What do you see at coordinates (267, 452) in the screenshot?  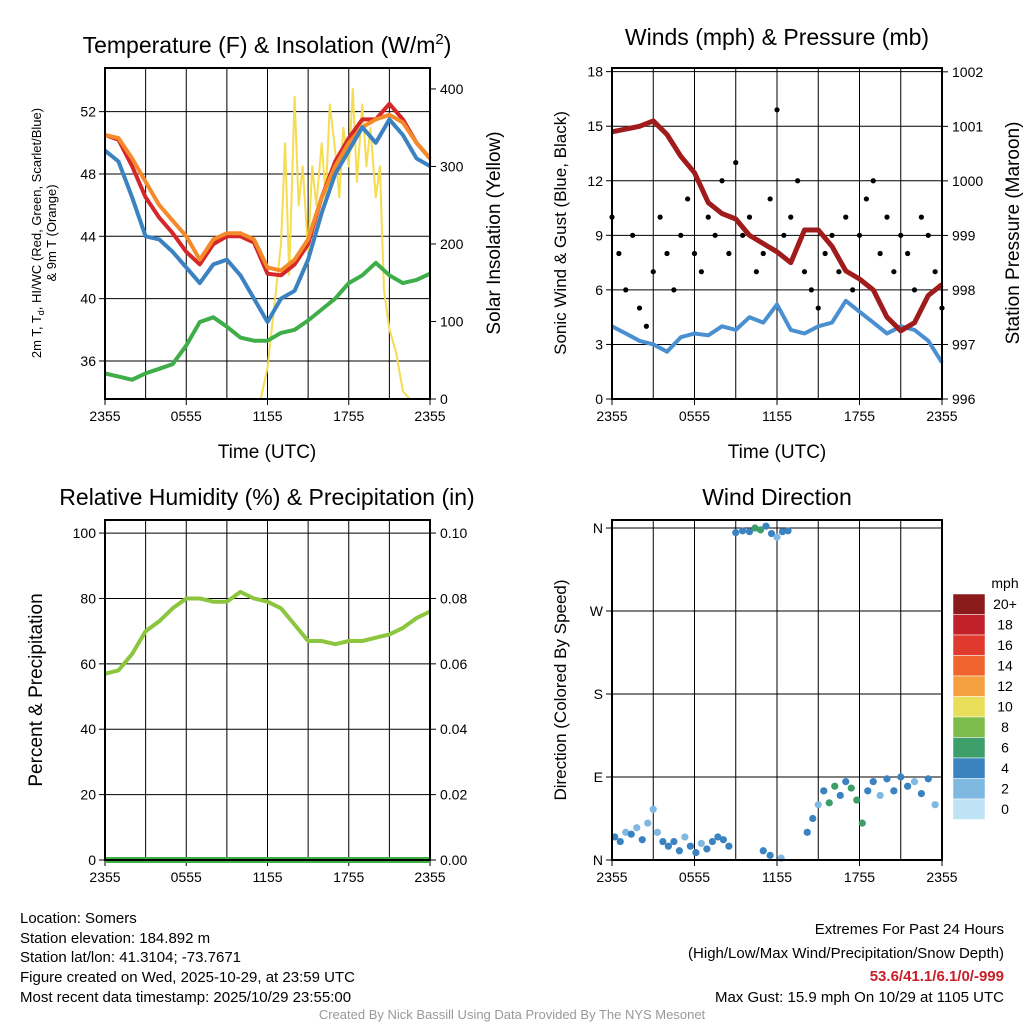 I see `temp-x-axis-label: Time (UTC)` at bounding box center [267, 452].